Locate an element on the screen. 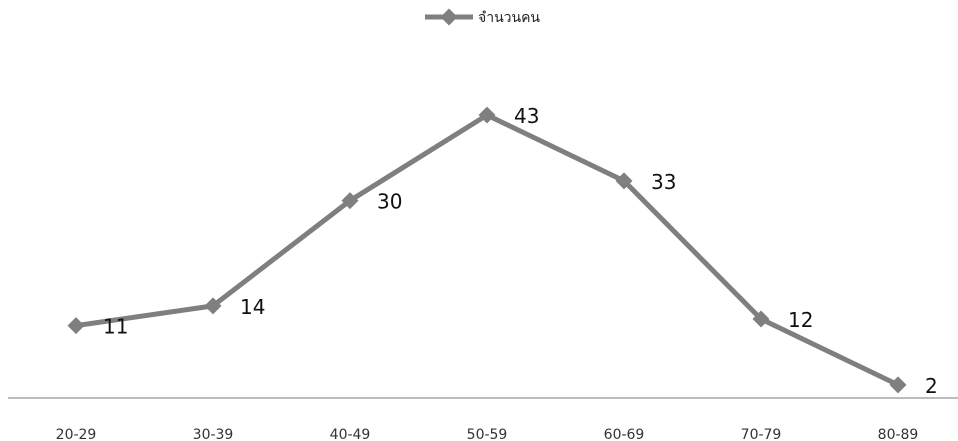  x-tick-label: 50-59 is located at coordinates (487, 434).